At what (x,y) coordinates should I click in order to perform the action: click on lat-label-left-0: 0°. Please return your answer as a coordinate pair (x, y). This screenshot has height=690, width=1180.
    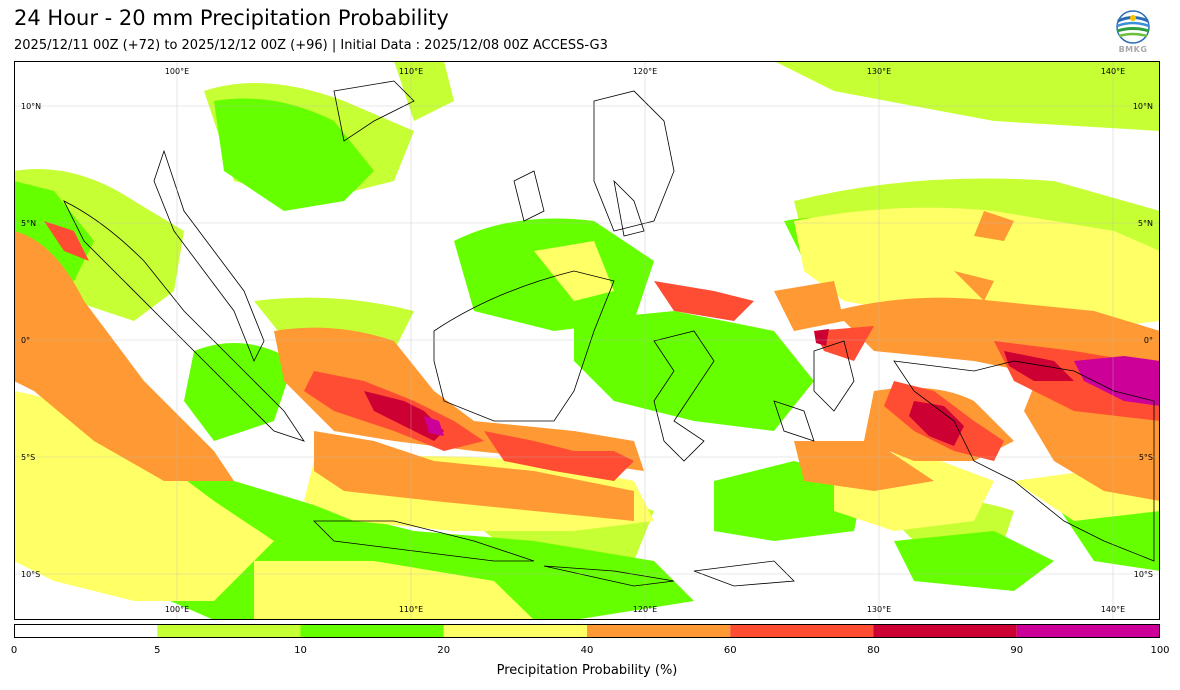
    Looking at the image, I should click on (25, 340).